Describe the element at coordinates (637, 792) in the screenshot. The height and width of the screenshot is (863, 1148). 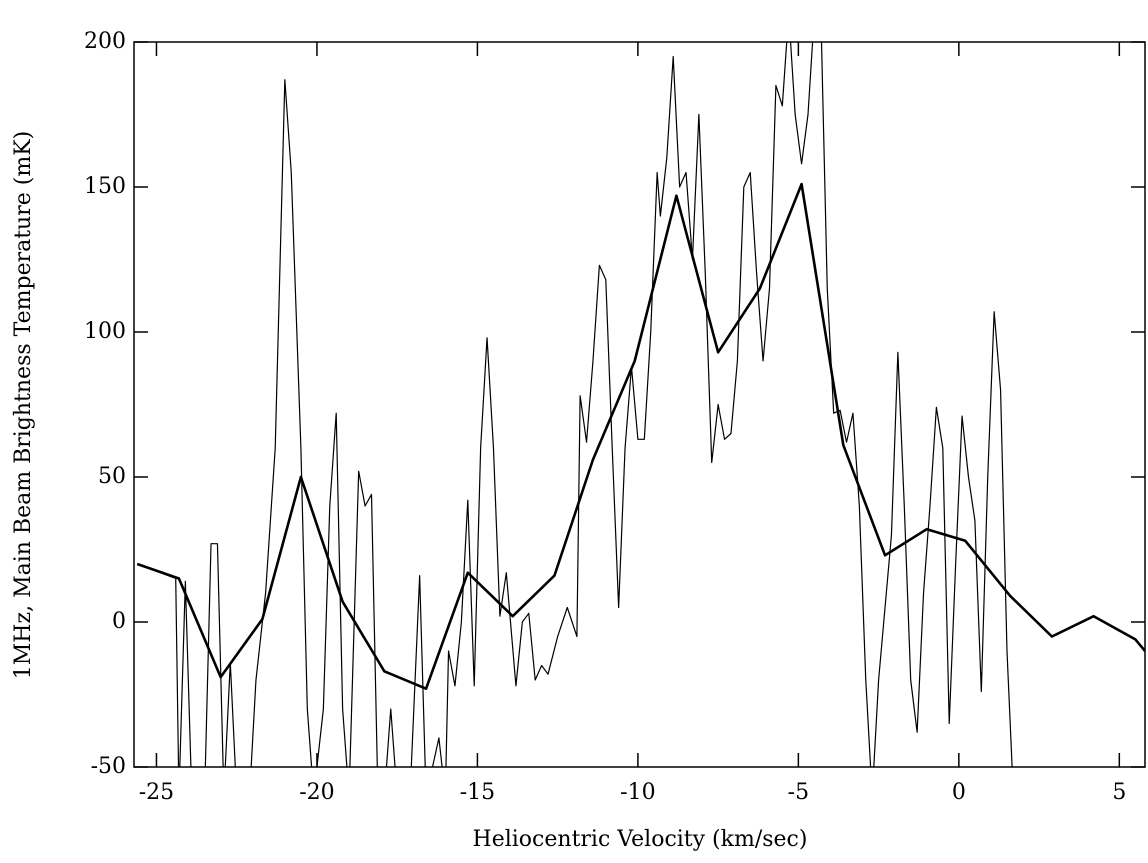
I see `x-tick-label: -10` at that location.